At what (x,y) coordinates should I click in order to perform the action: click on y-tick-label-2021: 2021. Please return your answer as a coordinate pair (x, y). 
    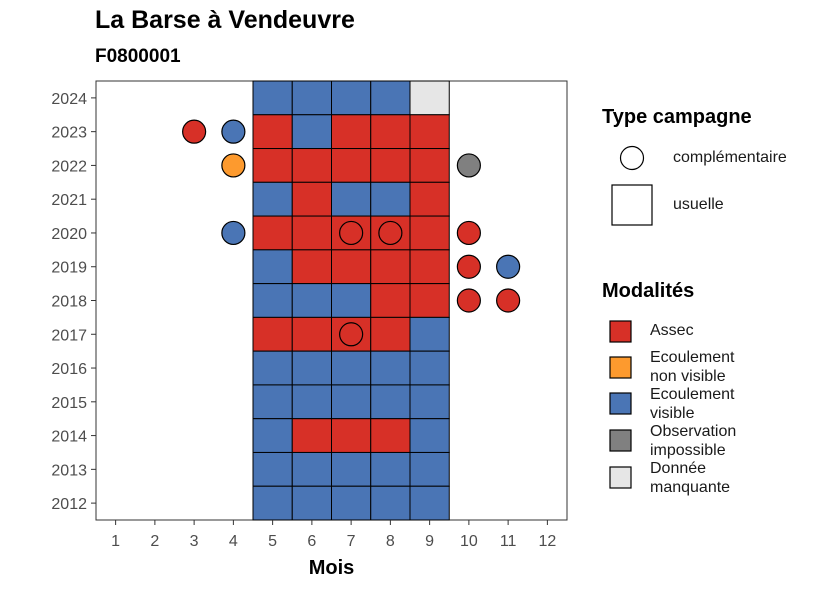
    Looking at the image, I should click on (69, 200).